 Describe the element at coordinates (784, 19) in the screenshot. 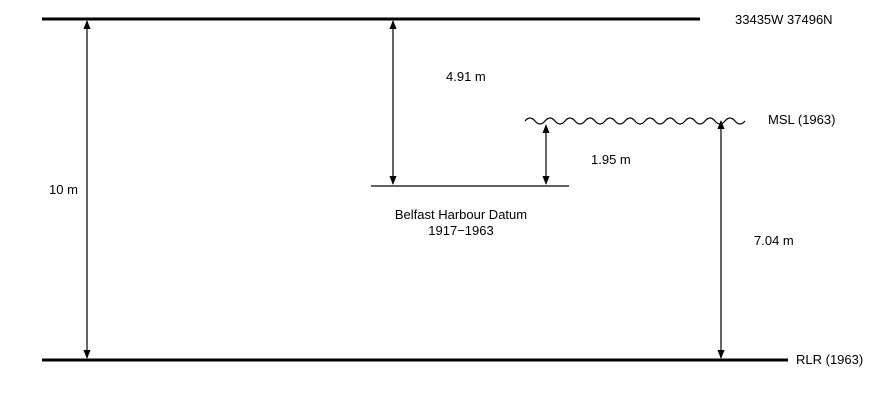

I see `grid-reference-label: 33435W 37496N` at that location.